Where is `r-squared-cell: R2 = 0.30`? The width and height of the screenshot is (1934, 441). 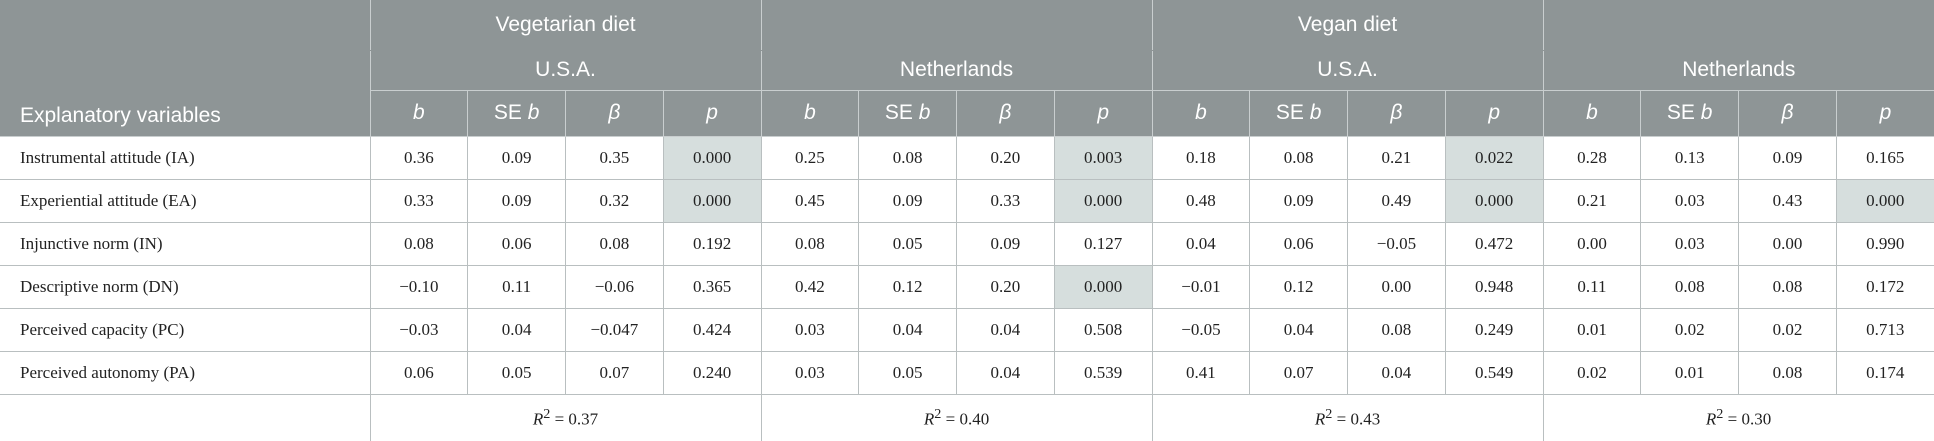 r-squared-cell: R2 = 0.30 is located at coordinates (1738, 417).